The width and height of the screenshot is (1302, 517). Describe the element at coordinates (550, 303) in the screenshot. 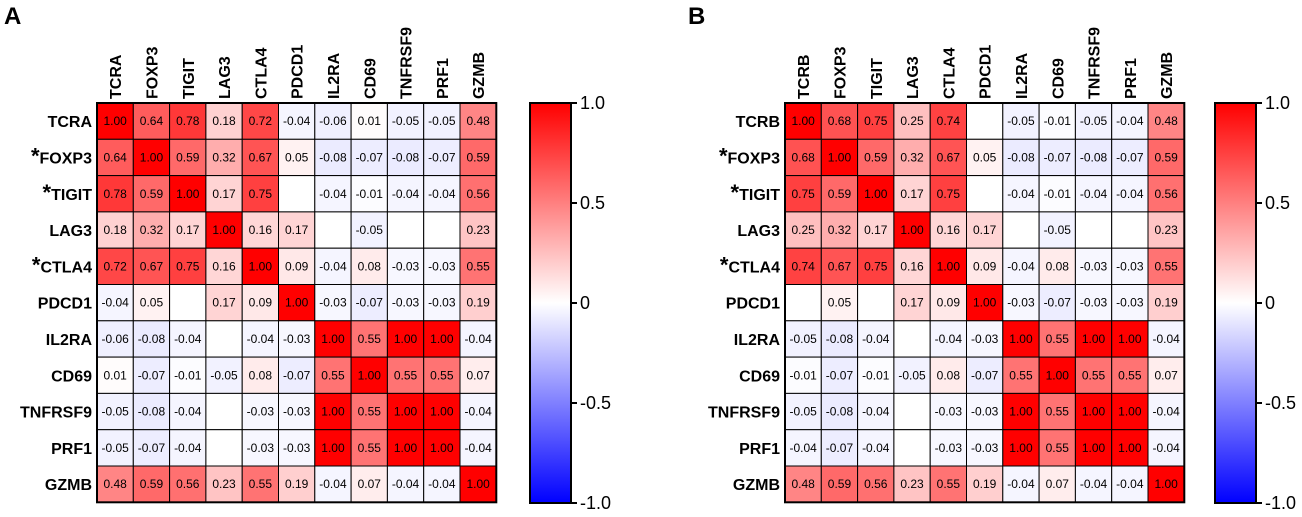

I see `colorbar` at that location.